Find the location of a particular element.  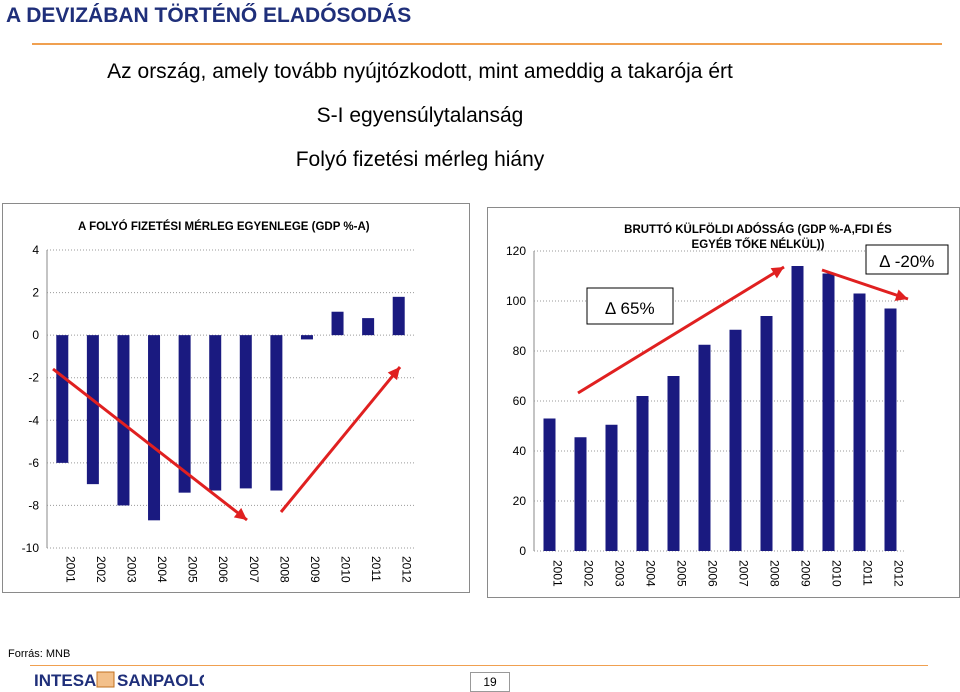

annotation-box-up is located at coordinates (630, 306).